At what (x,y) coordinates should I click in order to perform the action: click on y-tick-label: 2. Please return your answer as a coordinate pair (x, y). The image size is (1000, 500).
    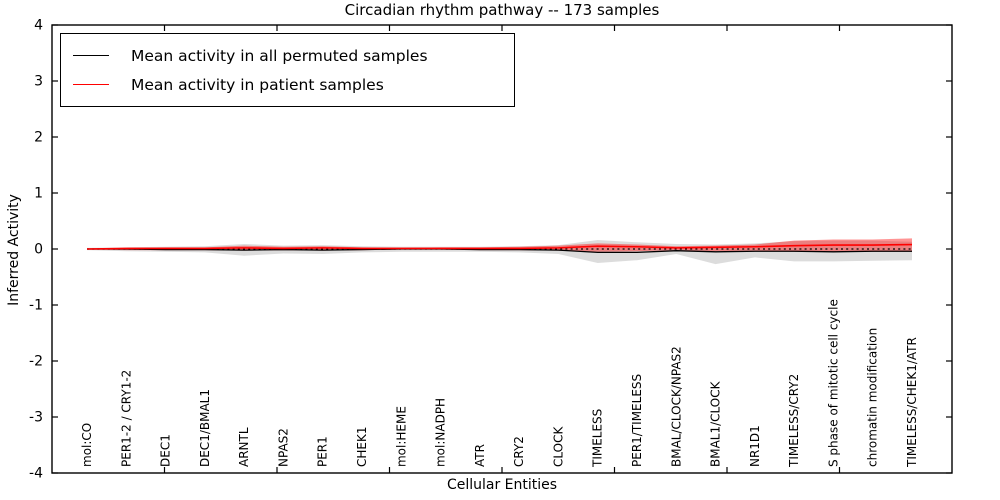
    Looking at the image, I should click on (38, 138).